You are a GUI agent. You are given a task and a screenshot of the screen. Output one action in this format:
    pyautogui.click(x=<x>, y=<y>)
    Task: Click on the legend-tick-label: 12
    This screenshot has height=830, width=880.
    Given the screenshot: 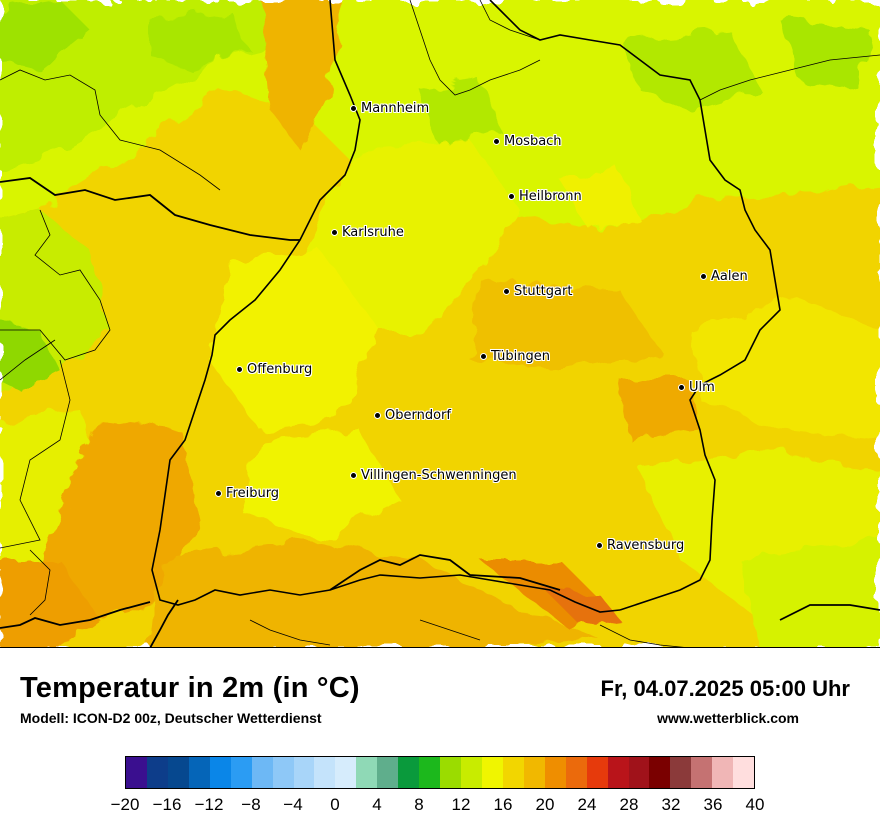 What is the action you would take?
    pyautogui.click(x=461, y=804)
    